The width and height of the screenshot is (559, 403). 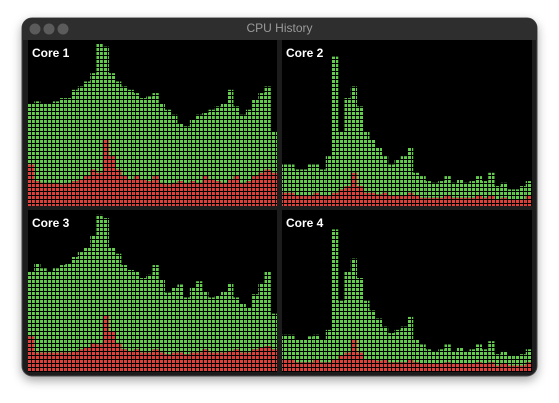 What do you see at coordinates (35, 29) in the screenshot?
I see `close-button` at bounding box center [35, 29].